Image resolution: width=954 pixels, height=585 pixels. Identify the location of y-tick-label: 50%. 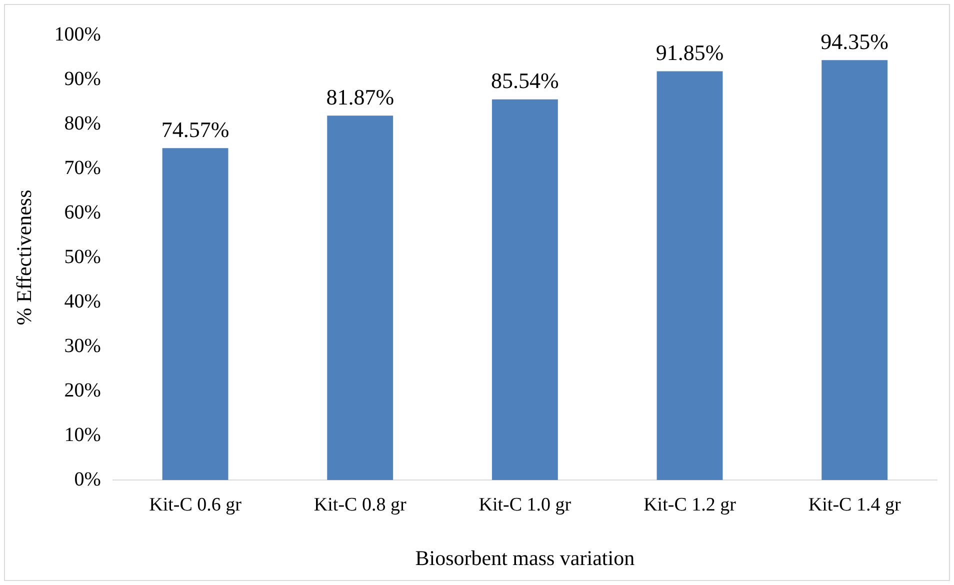
(82, 257).